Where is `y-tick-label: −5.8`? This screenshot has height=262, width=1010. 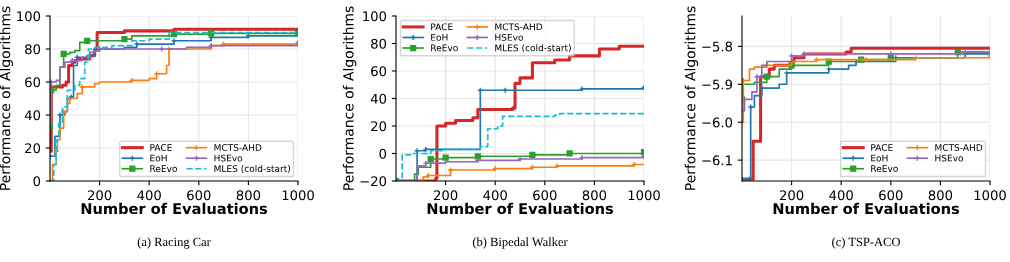 y-tick-label: −5.8 is located at coordinates (717, 46).